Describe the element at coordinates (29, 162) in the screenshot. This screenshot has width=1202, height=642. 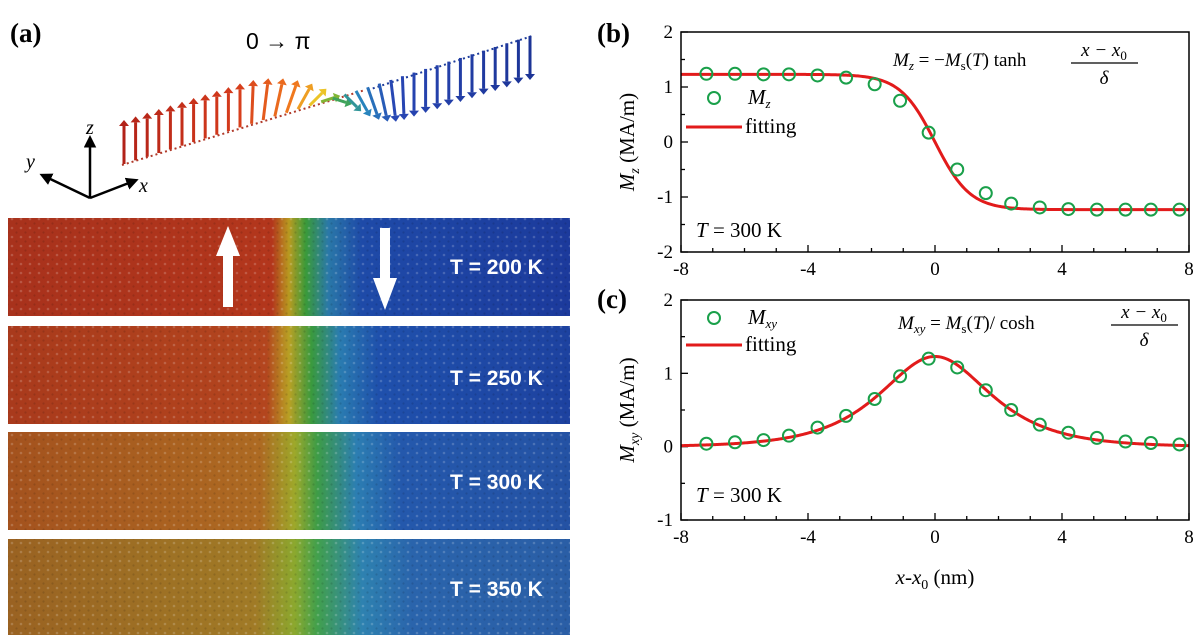
I see `y-axis-label: y` at that location.